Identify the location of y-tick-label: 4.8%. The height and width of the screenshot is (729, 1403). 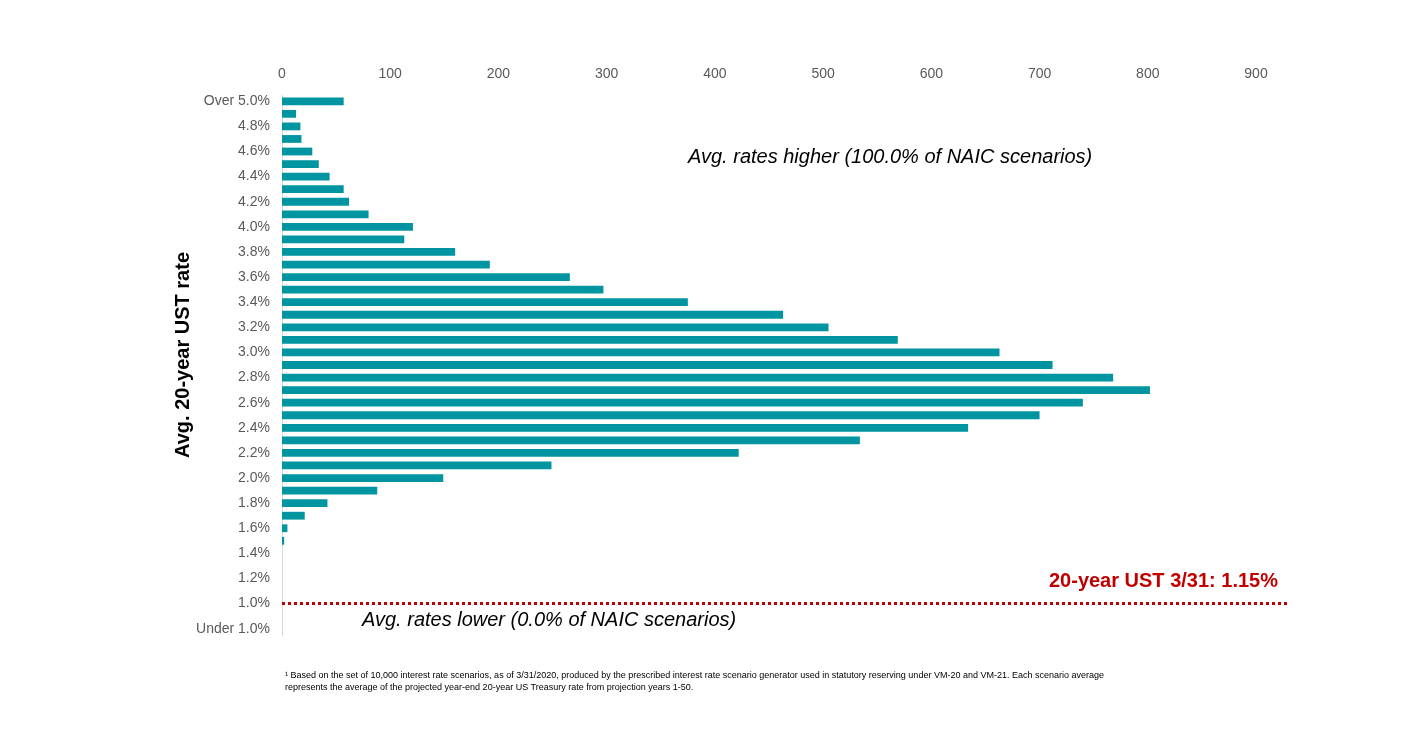
(254, 125).